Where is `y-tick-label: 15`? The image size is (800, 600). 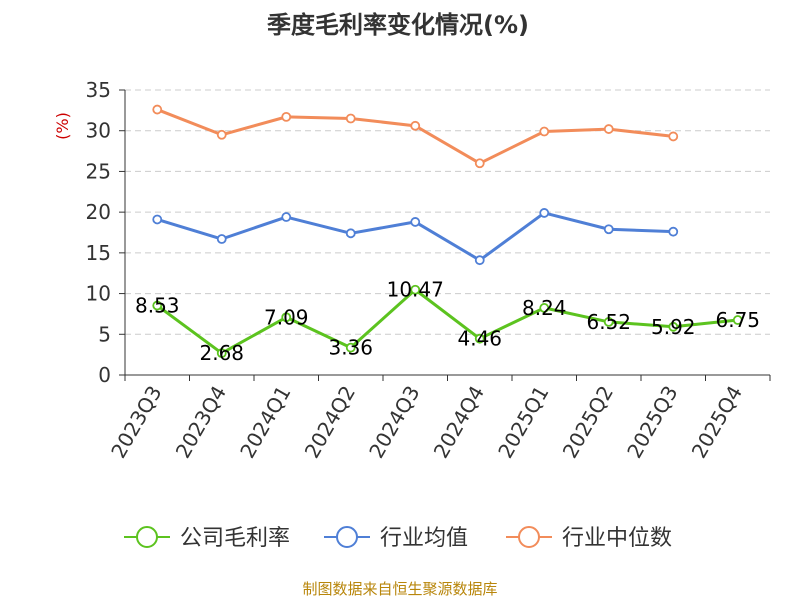
y-tick-label: 15 is located at coordinates (98, 253).